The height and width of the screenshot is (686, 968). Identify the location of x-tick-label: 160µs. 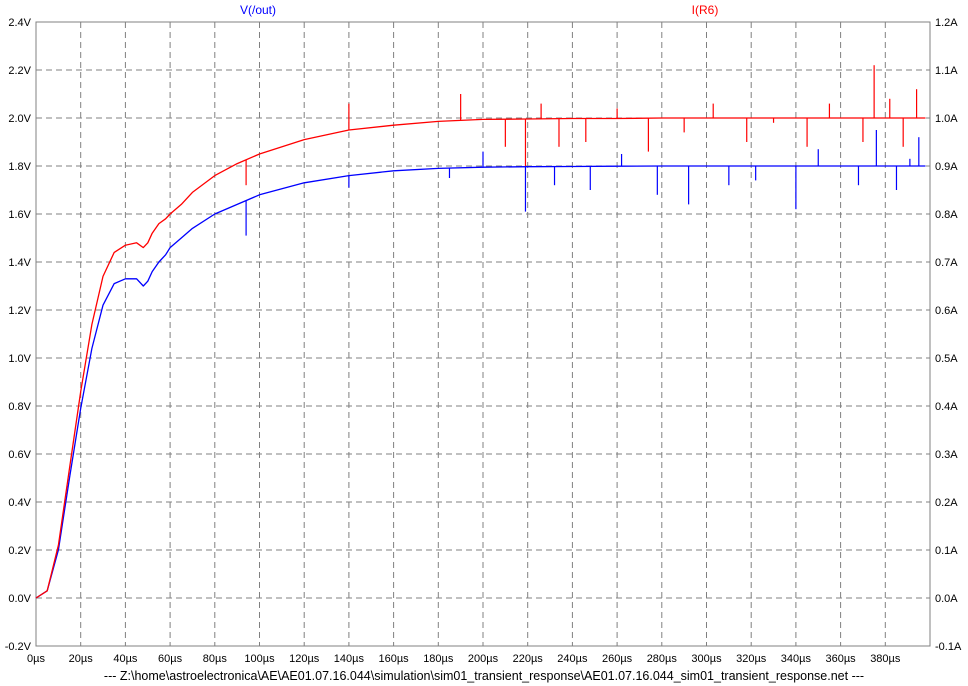
(393, 659).